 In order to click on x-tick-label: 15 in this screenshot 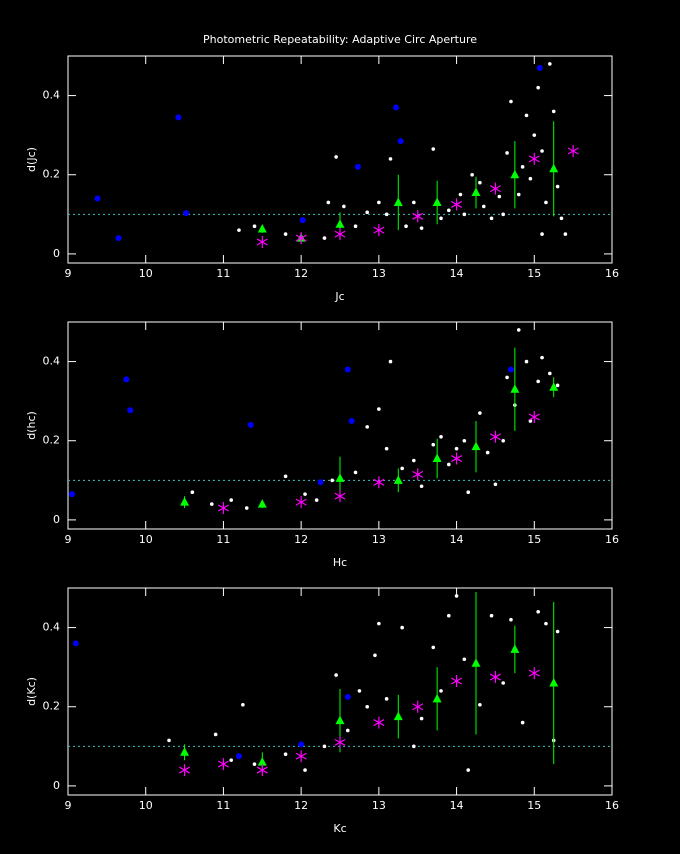, I will do `click(534, 805)`.